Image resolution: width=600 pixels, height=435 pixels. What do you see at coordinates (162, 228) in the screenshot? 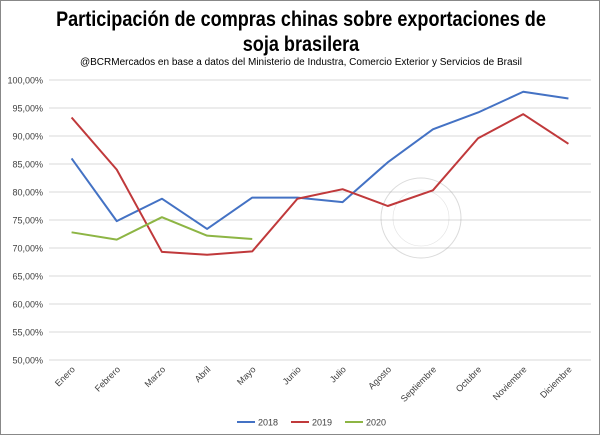
I see `series-line-2020` at bounding box center [162, 228].